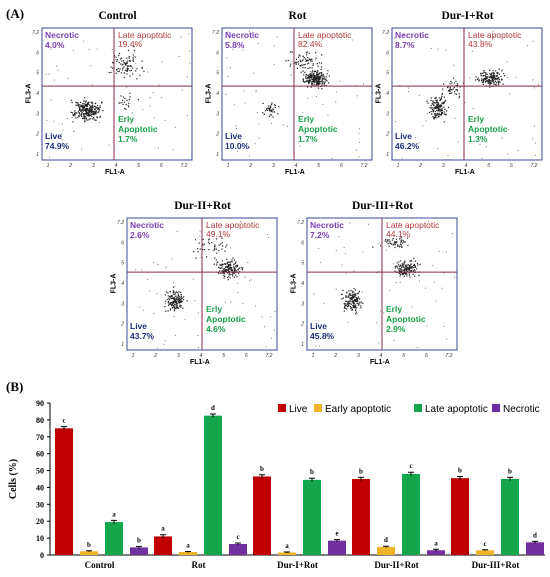  I want to click on live-label: Live, so click(54, 136).